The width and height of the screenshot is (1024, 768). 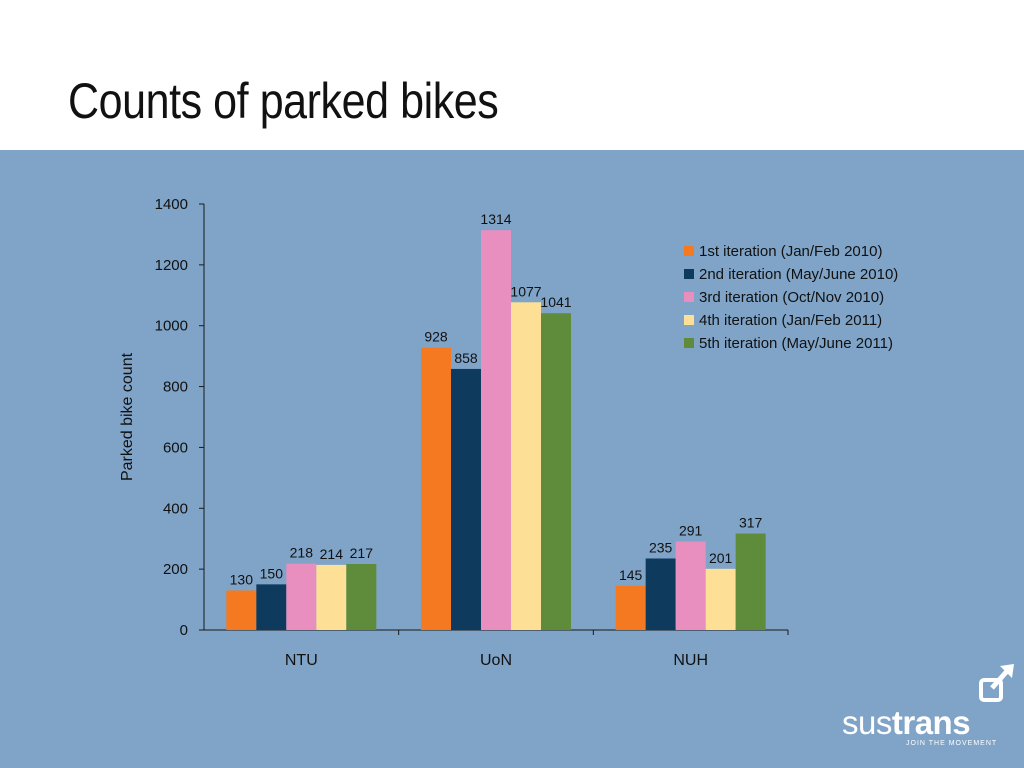 I want to click on logo-wordmark-bold: trans, so click(x=931, y=722).